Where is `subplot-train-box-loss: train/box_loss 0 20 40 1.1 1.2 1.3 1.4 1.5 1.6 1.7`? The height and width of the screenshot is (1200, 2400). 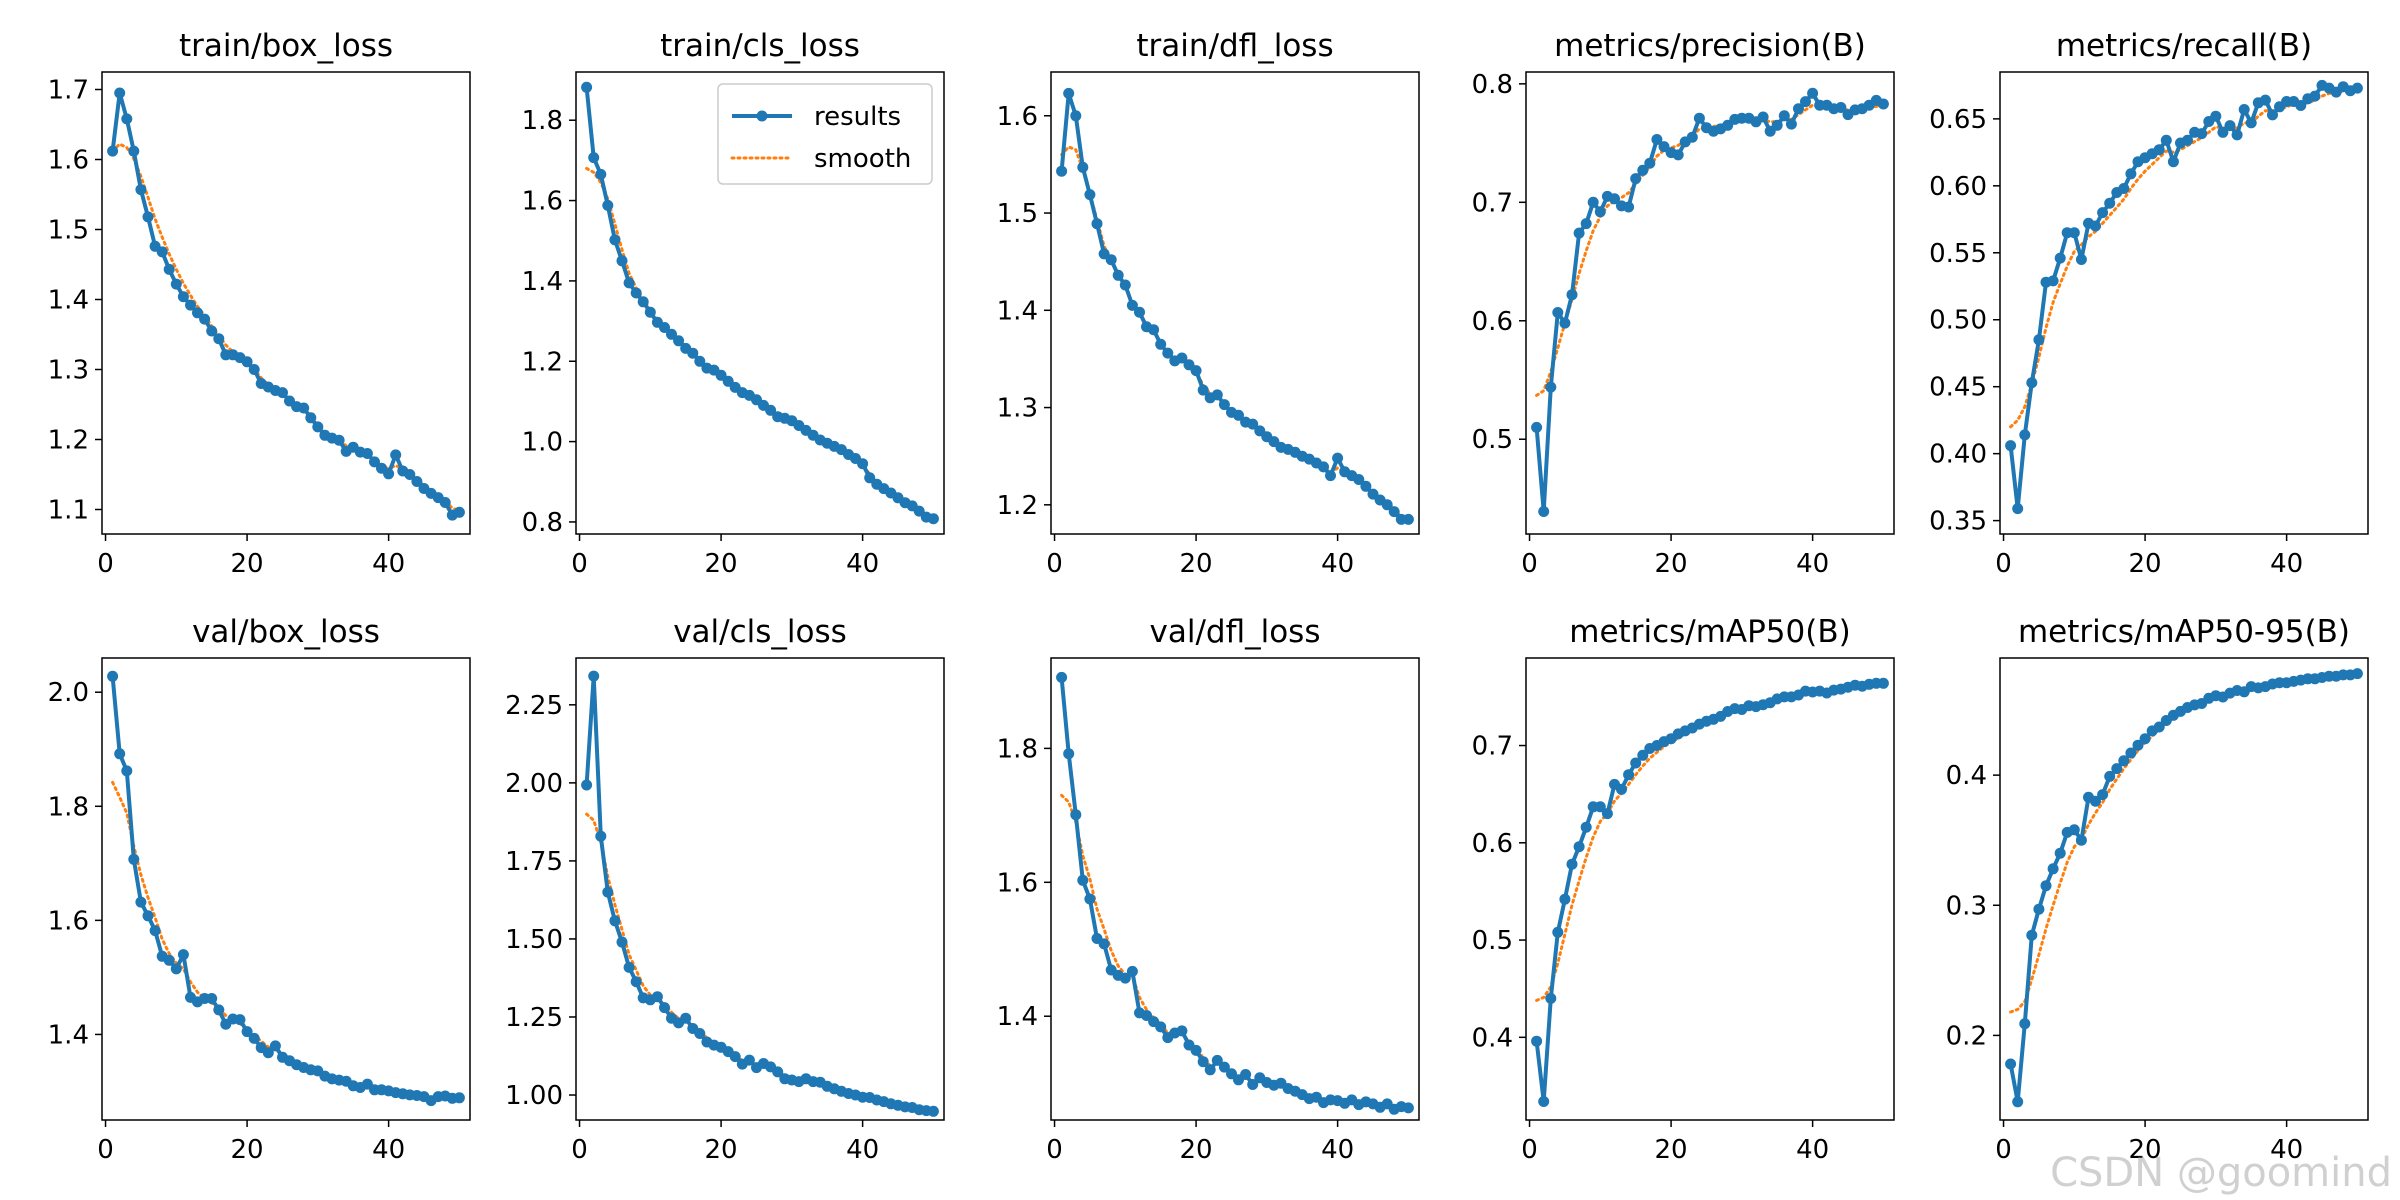 subplot-train-box-loss: train/box_loss 0 20 40 1.1 1.2 1.3 1.4 1.5 1.6 1.7 is located at coordinates (259, 303).